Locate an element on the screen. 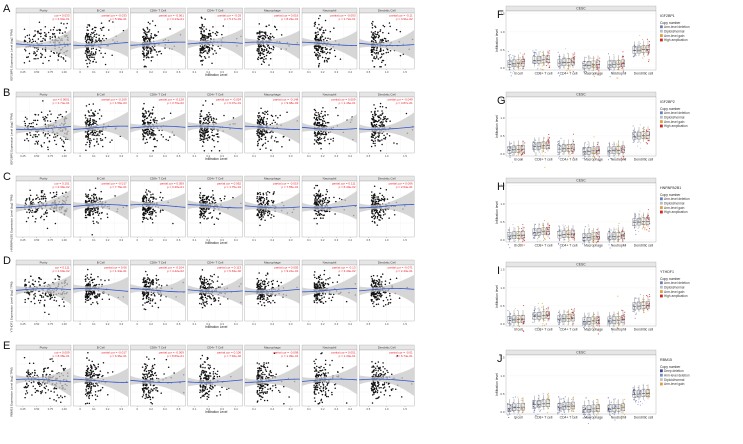 The image size is (743, 444). x-tick-label: 1.0 is located at coordinates (387, 72).